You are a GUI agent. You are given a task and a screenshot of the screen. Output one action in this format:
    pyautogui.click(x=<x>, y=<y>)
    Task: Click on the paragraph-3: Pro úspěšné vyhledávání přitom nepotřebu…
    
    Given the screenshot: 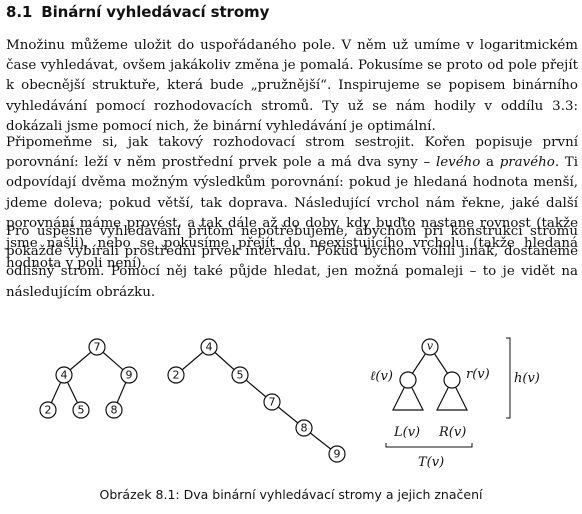 What is the action you would take?
    pyautogui.click(x=292, y=262)
    